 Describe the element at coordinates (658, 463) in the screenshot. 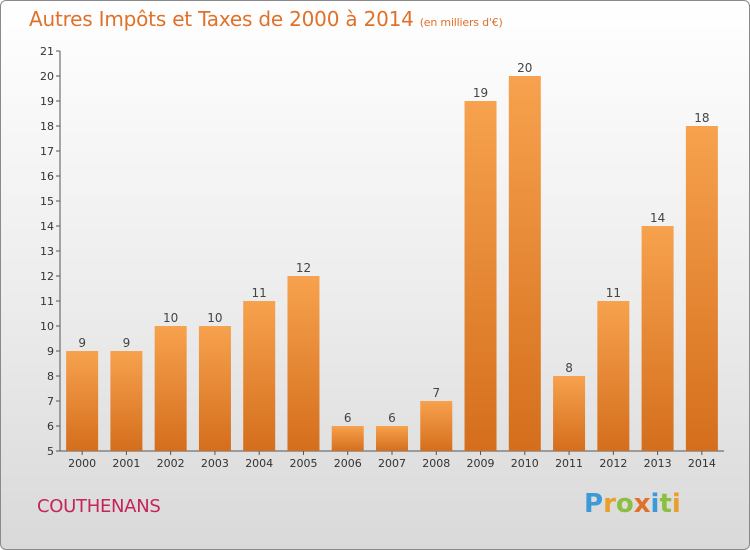

I see `x-tick-label: 2013` at that location.